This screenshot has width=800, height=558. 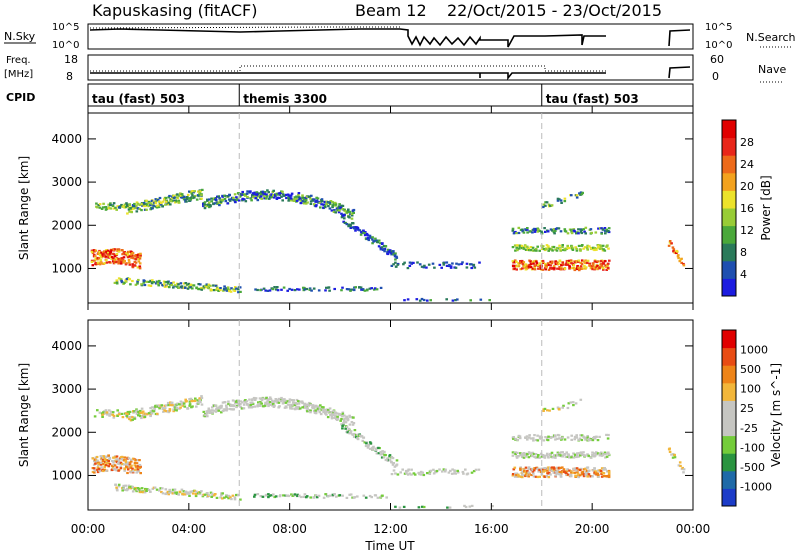 I want to click on colorbar-tick-label: 16, so click(x=747, y=208).